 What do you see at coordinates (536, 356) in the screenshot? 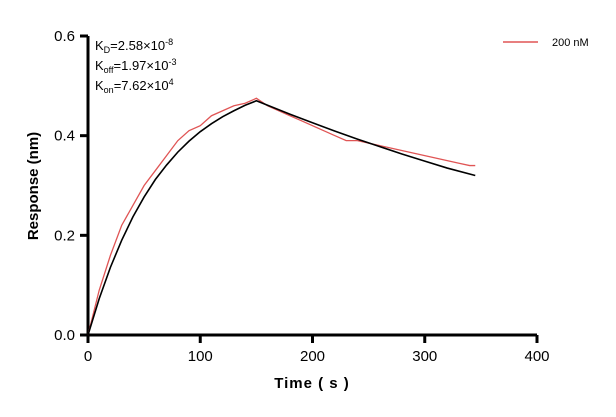
I see `x-tick-label: 400` at bounding box center [536, 356].